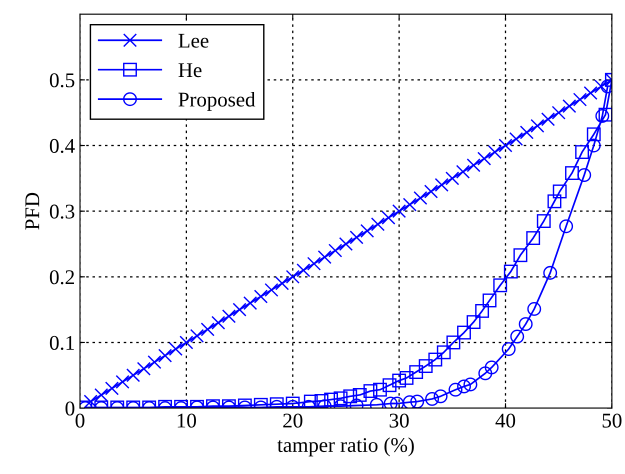 The image size is (625, 474). What do you see at coordinates (292, 421) in the screenshot?
I see `x-tick-label: 20` at bounding box center [292, 421].